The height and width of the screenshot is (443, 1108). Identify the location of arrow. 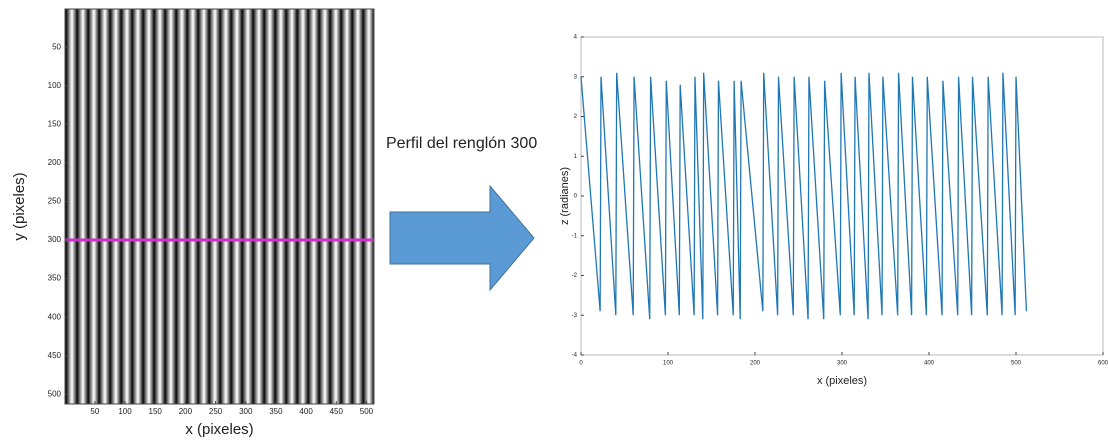
(462, 238).